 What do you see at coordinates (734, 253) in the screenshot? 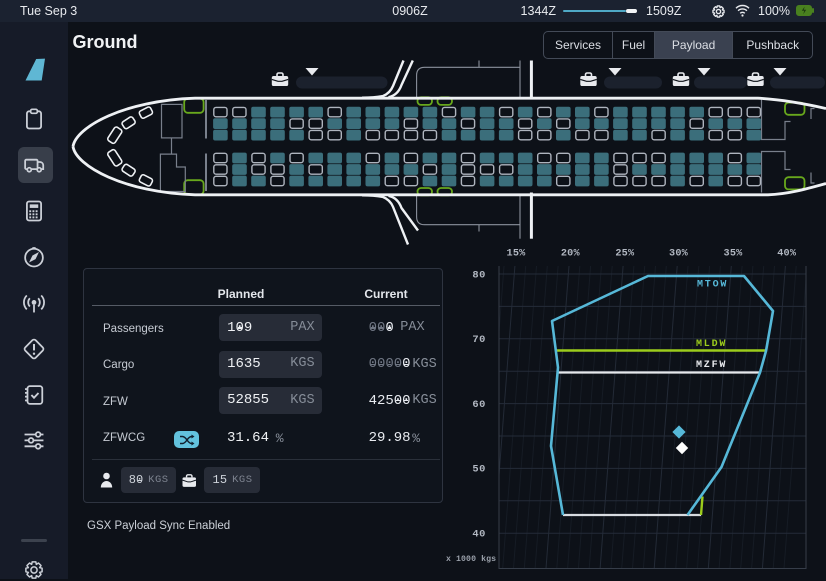
I see `svg-text: 35%` at bounding box center [734, 253].